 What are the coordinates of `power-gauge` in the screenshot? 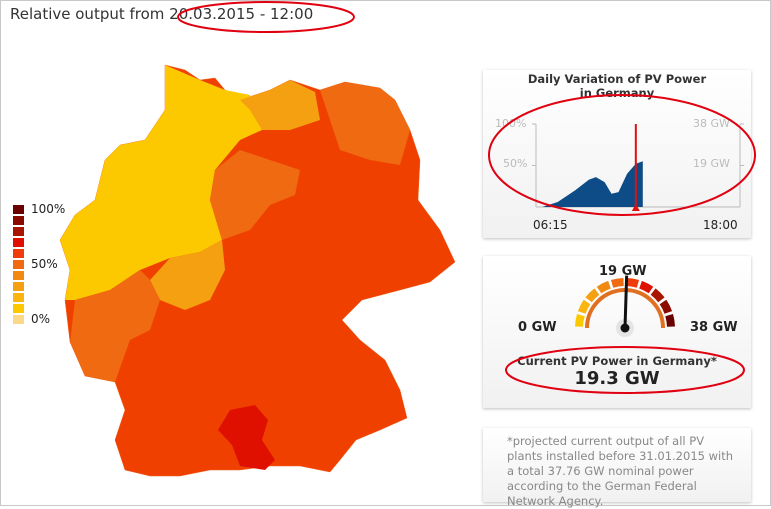 It's located at (625, 306).